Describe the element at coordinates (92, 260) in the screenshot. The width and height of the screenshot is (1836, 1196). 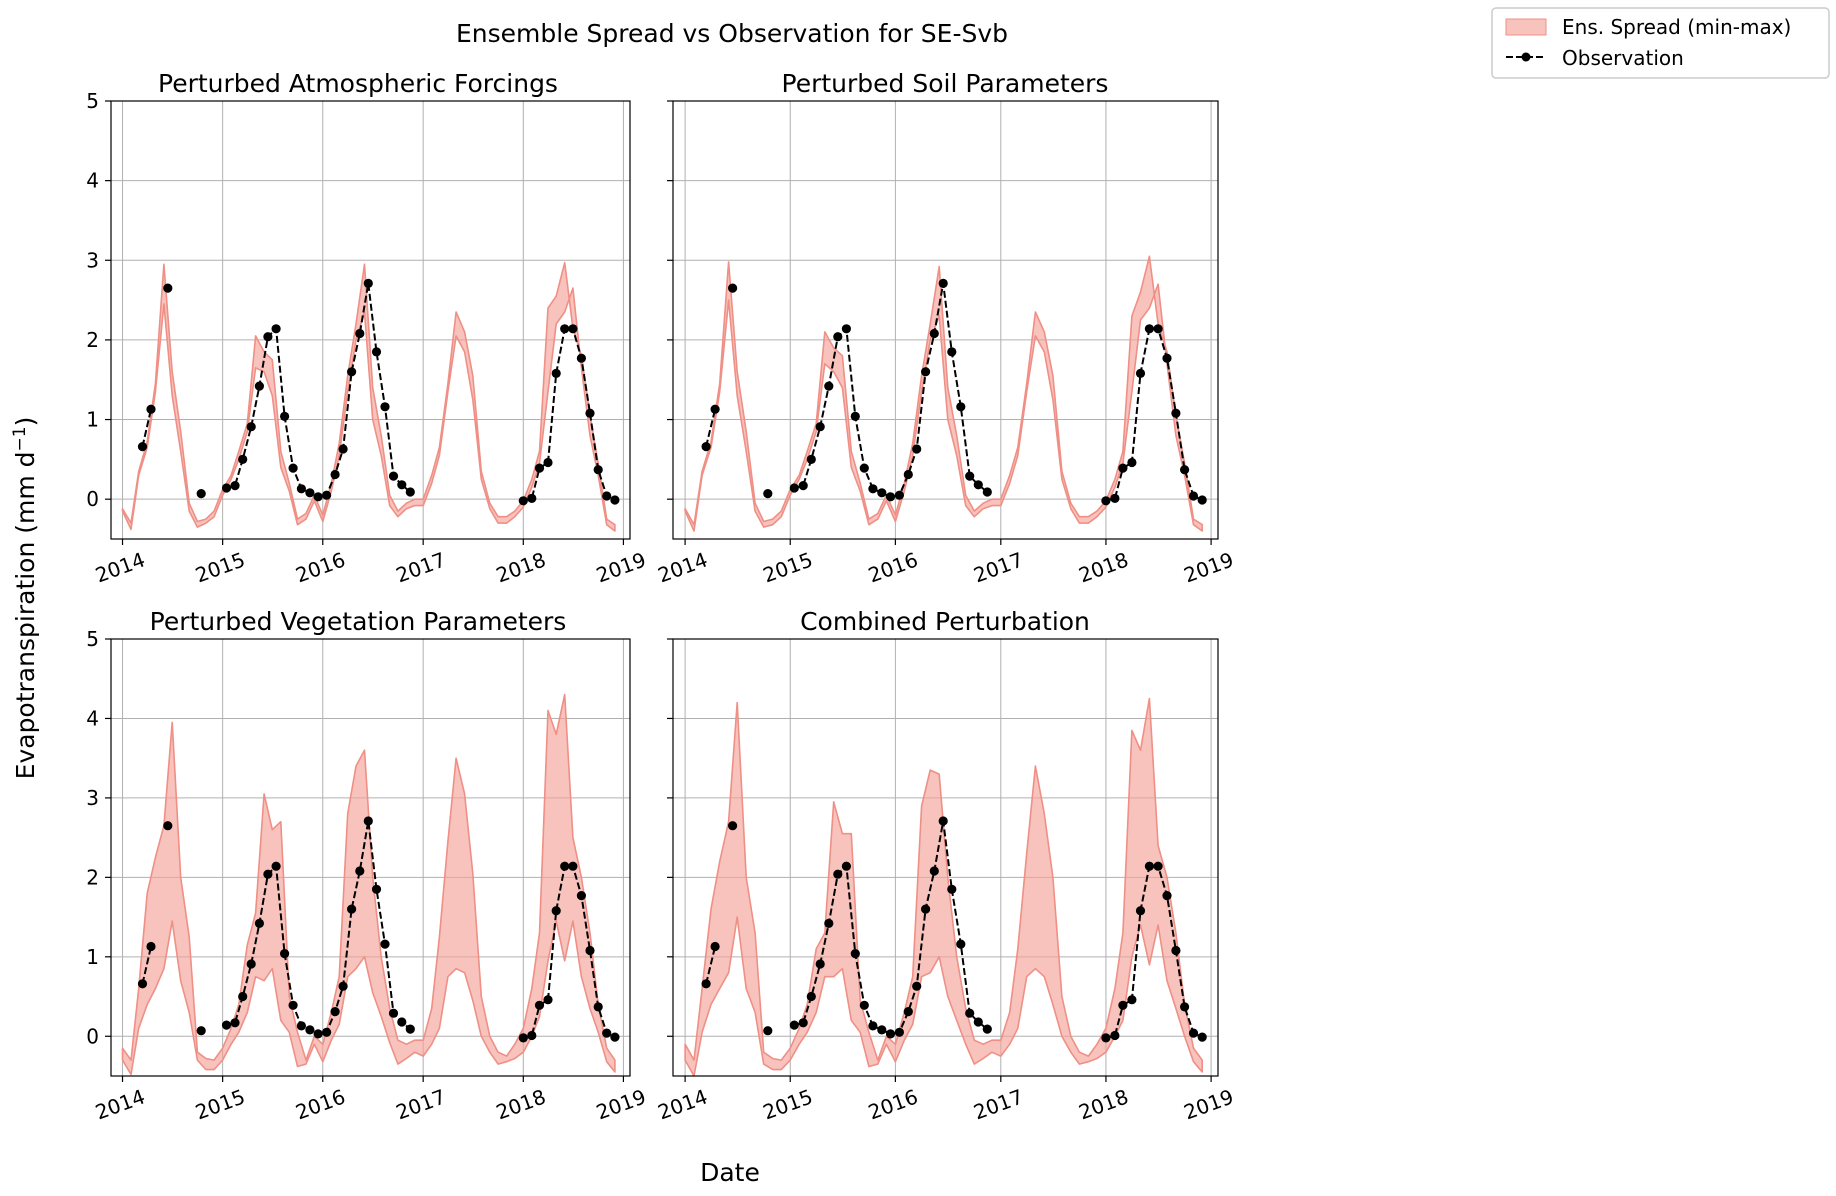
I see `y-tick-label: 3` at that location.